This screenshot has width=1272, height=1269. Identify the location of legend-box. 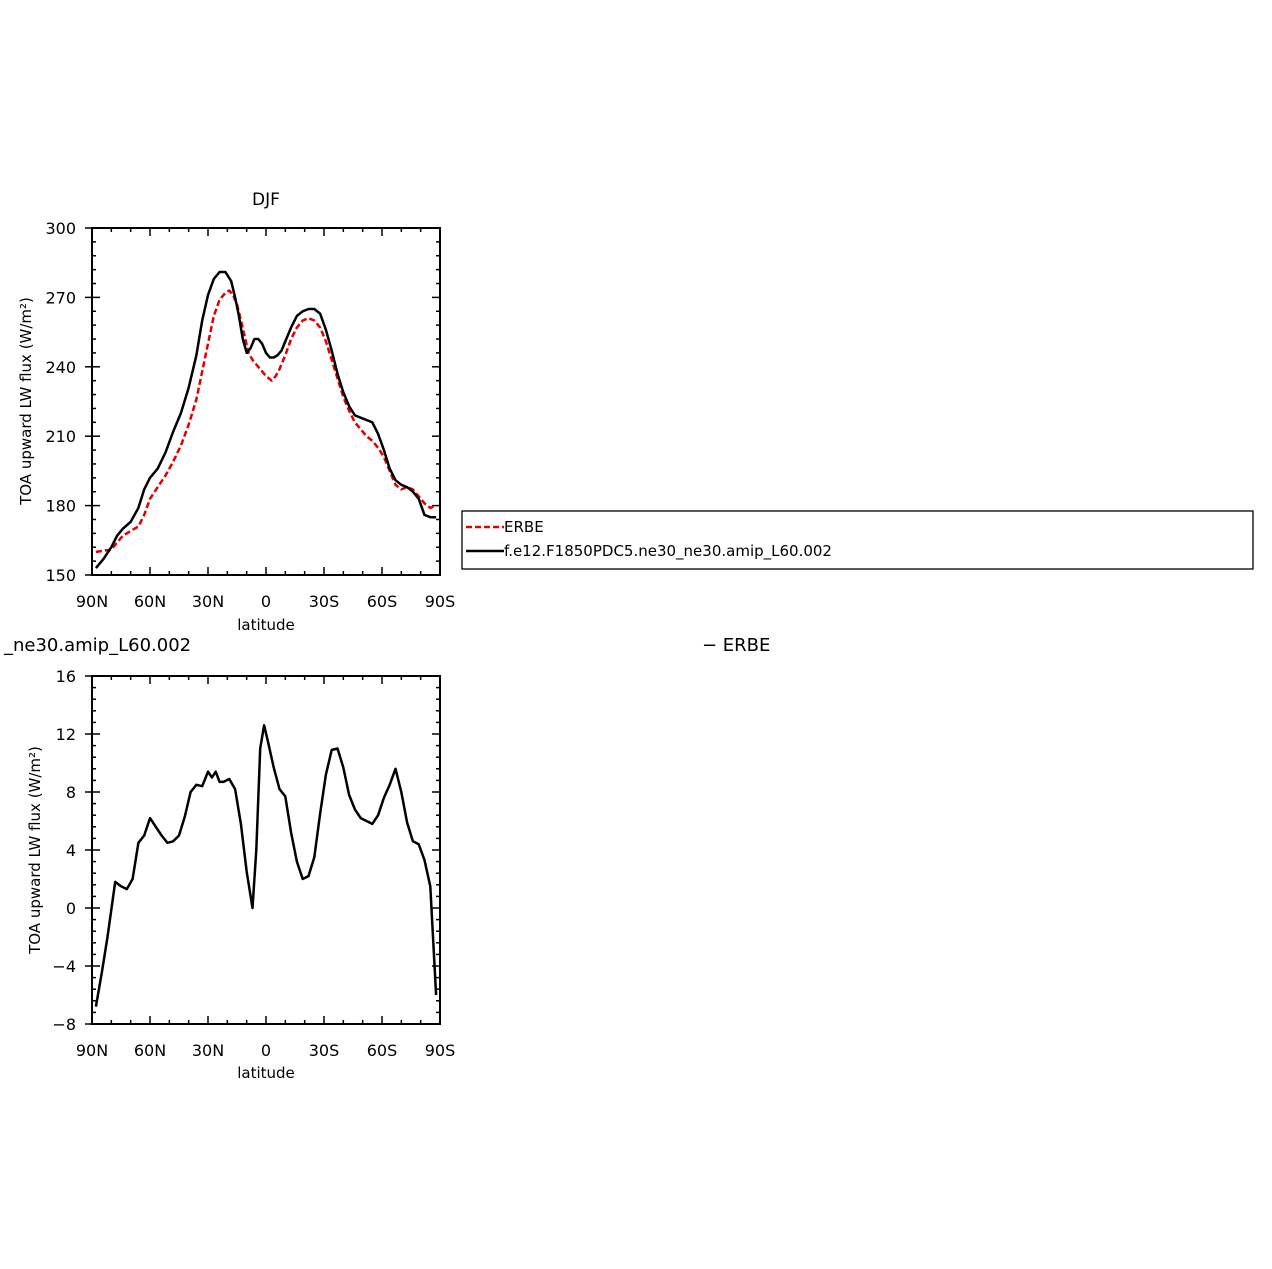
(857, 540).